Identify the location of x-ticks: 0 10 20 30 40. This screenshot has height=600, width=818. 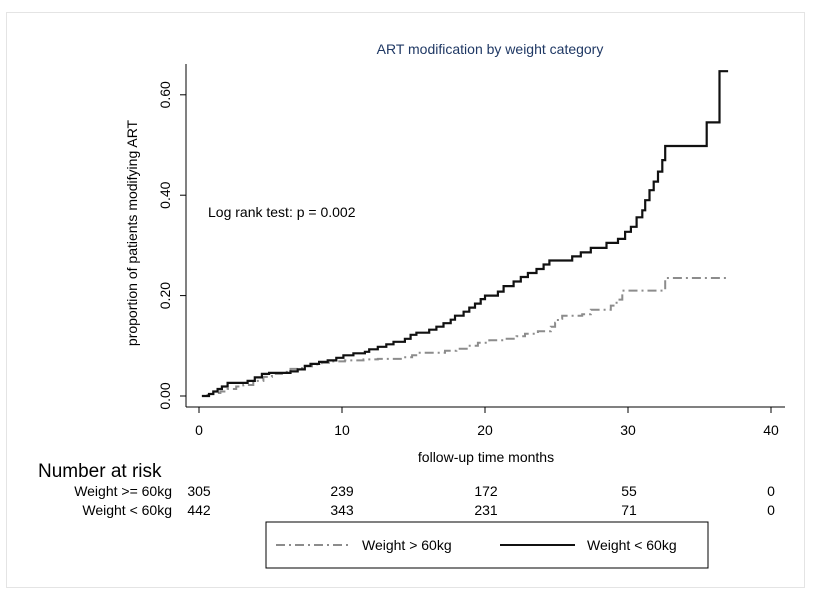
(487, 422).